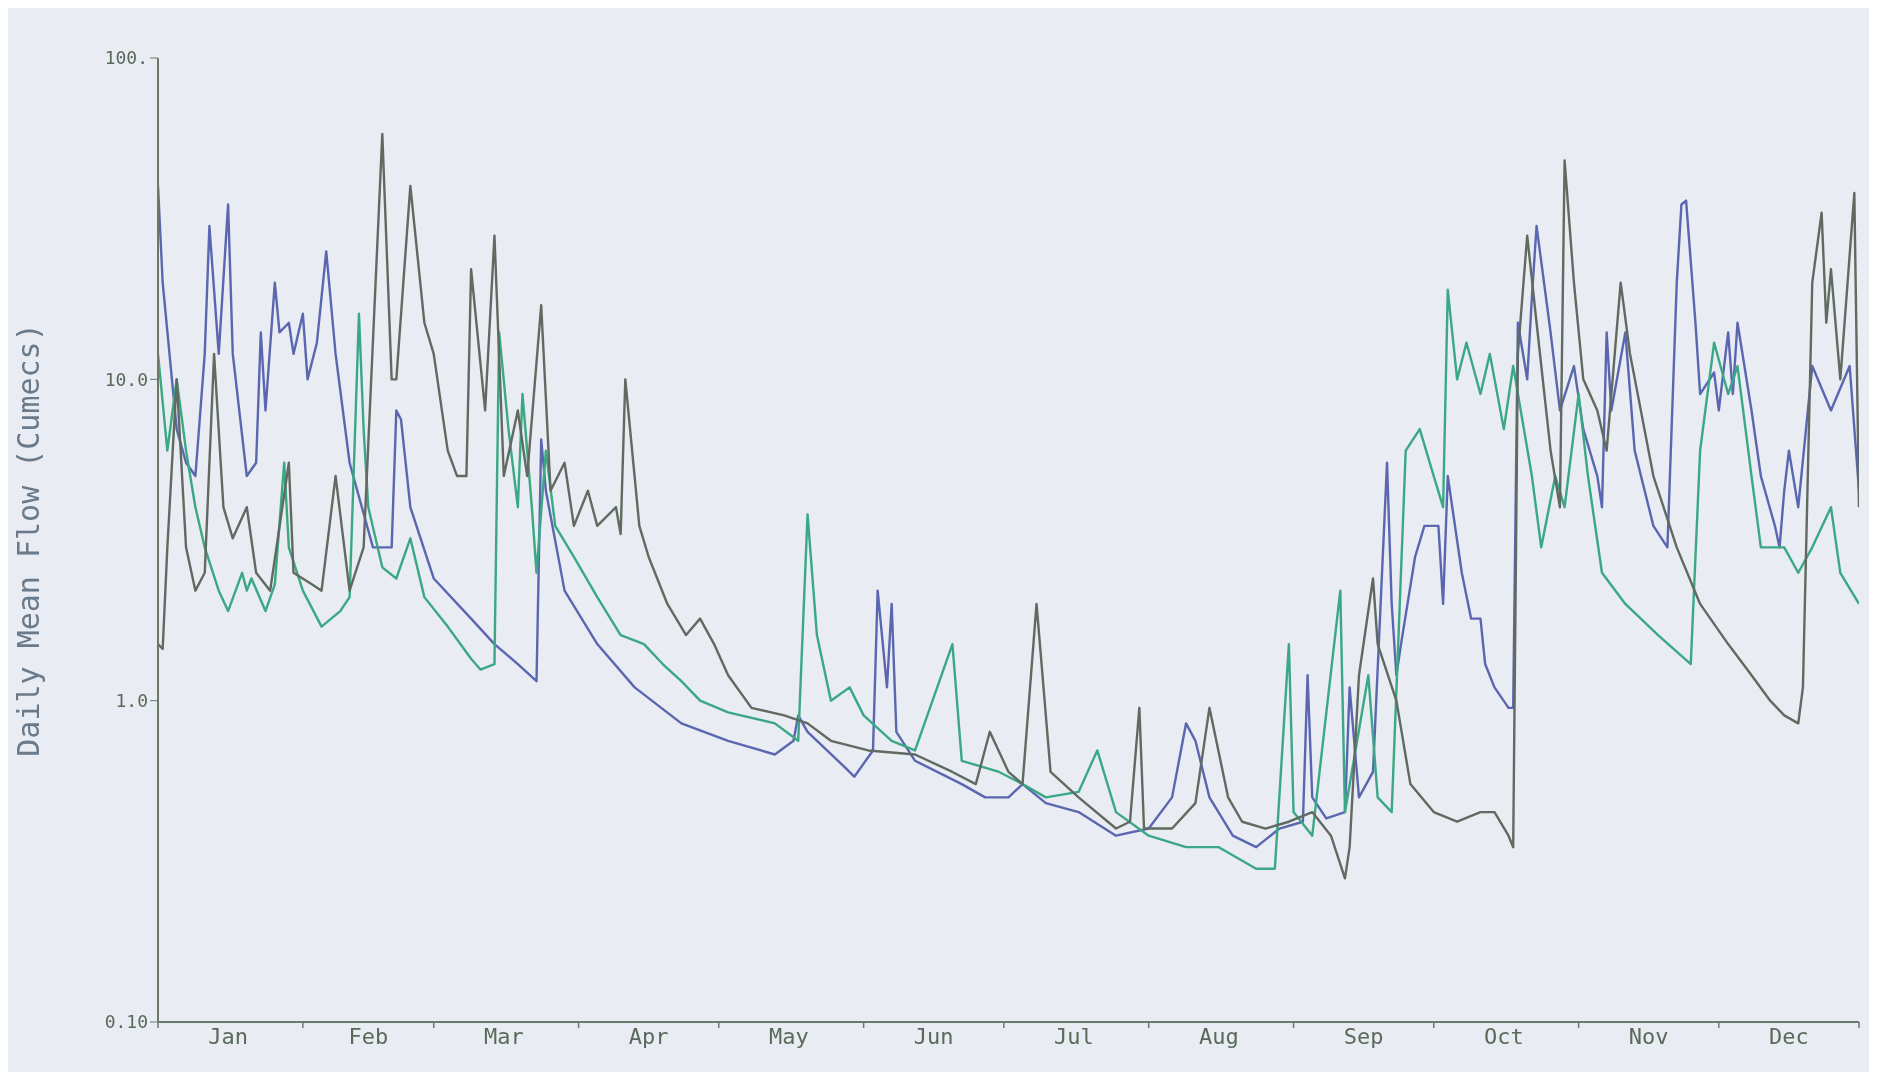 Image resolution: width=1877 pixels, height=1080 pixels. What do you see at coordinates (933, 1036) in the screenshot?
I see `x-tick-label: Jun` at bounding box center [933, 1036].